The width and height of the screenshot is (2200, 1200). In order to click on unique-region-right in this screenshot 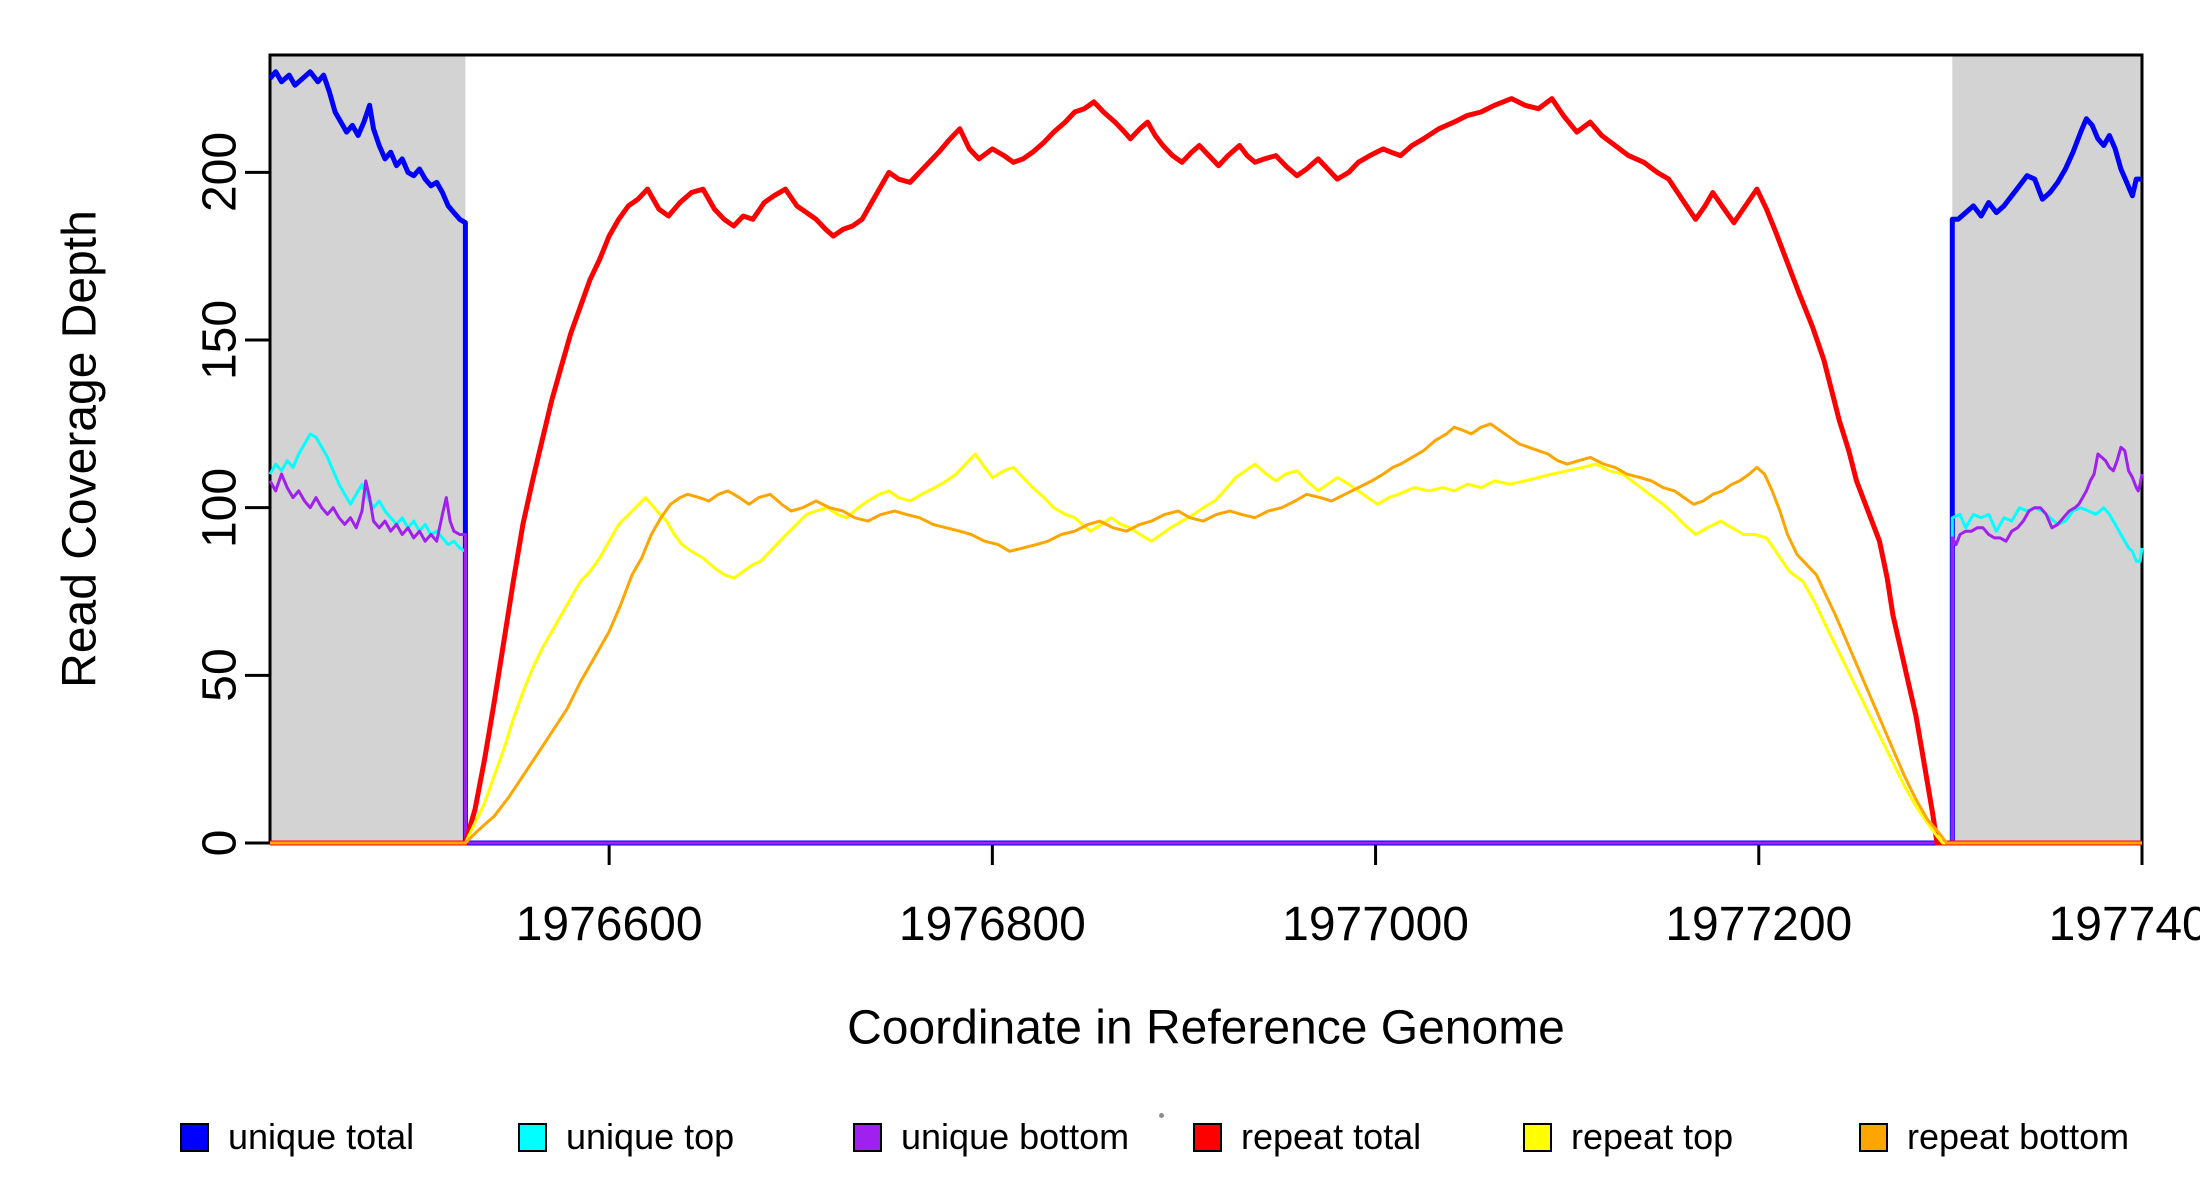, I will do `click(2047, 449)`.